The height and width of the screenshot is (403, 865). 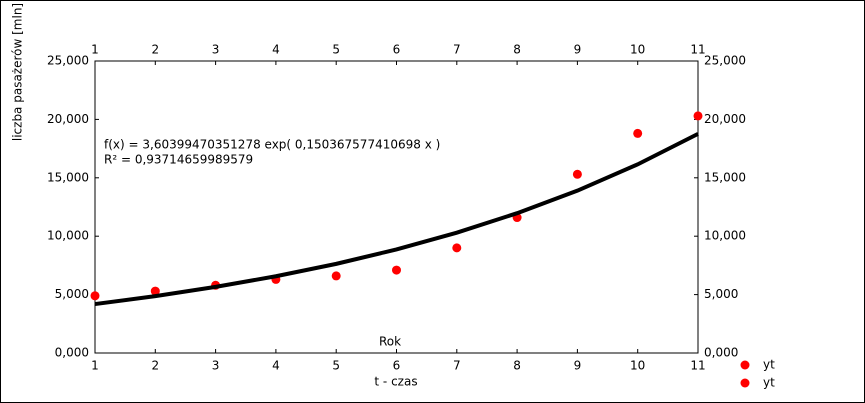 What do you see at coordinates (336, 50) in the screenshot?
I see `x2-tick-label: 5` at bounding box center [336, 50].